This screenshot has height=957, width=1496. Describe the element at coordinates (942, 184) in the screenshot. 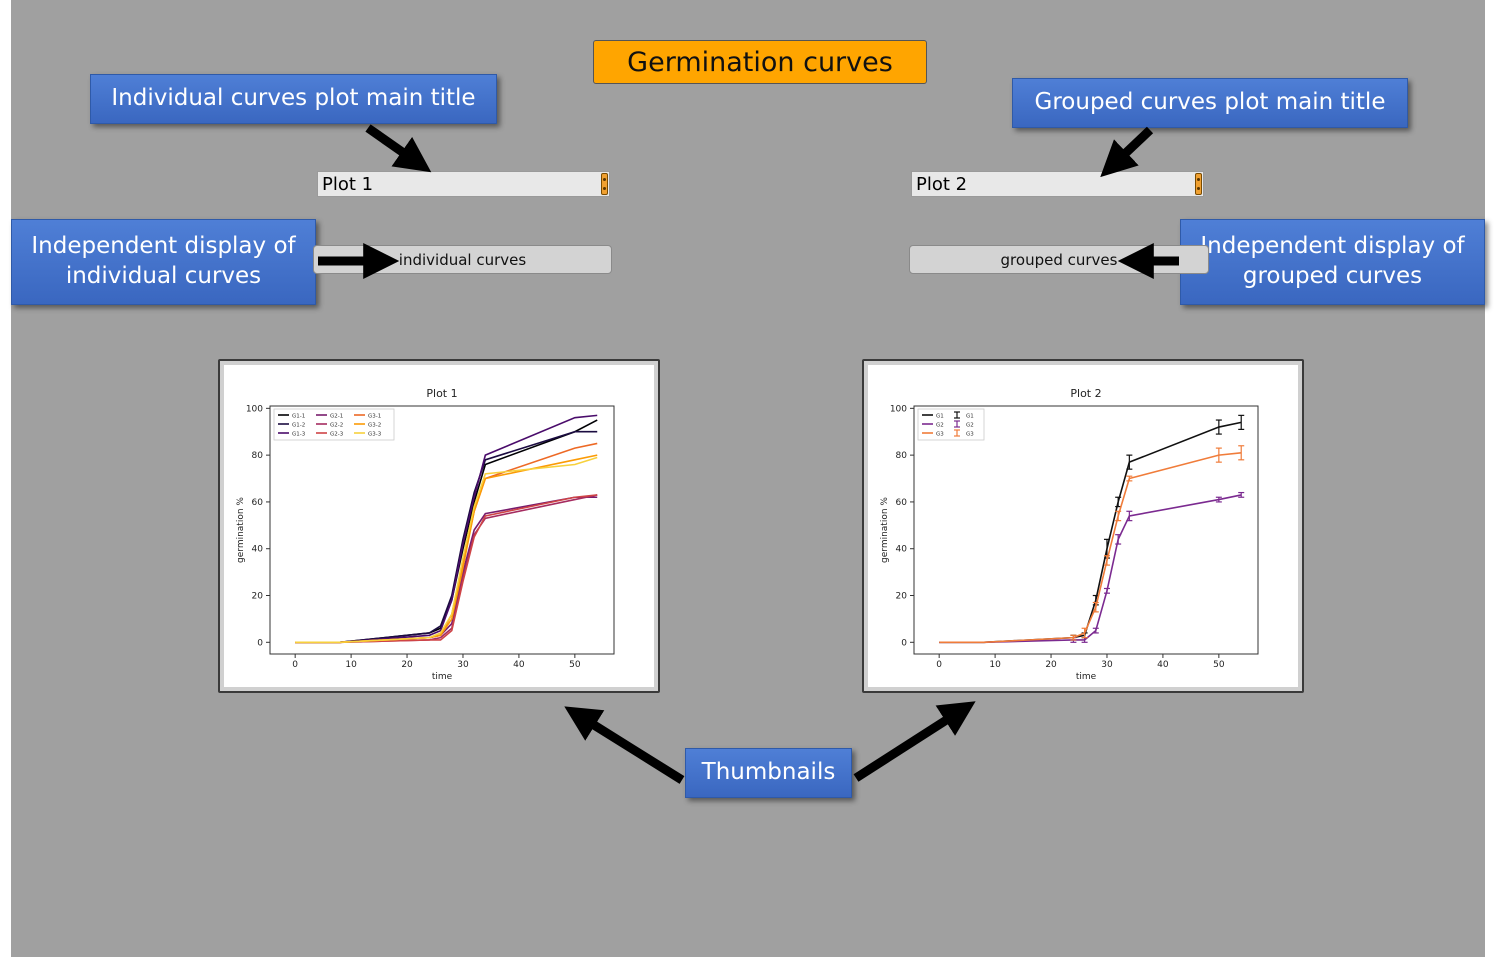

I see `plot2-title-value: Plot 2` at that location.